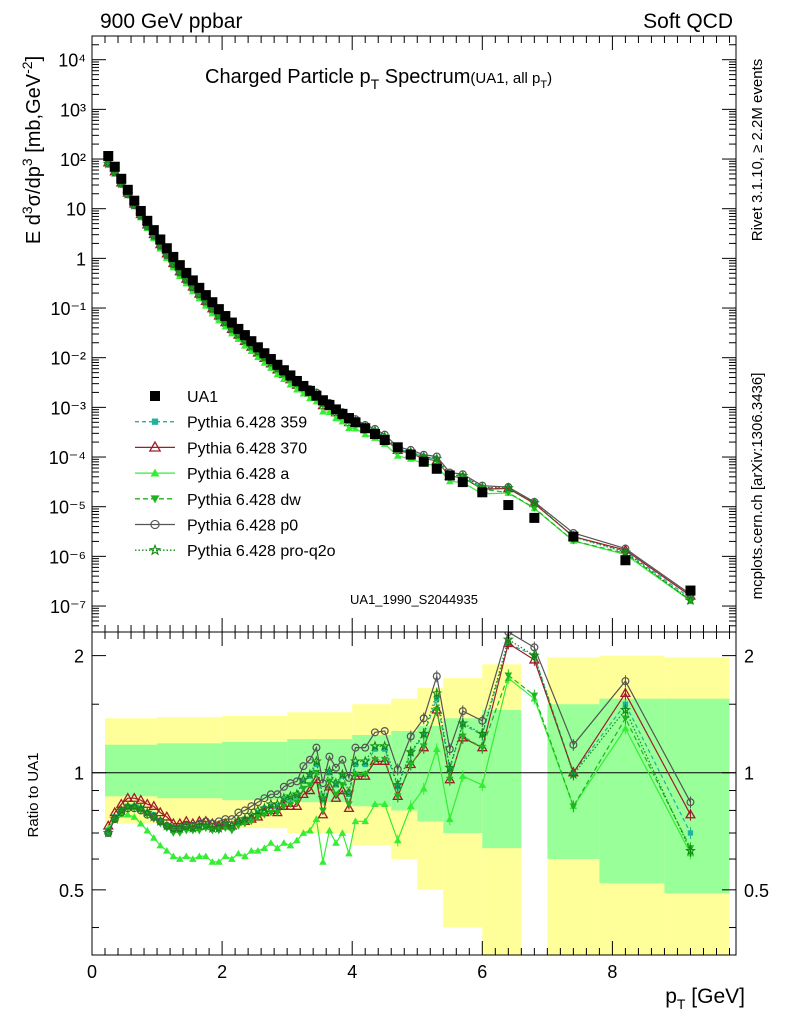  Describe the element at coordinates (715, 996) in the screenshot. I see `xlabel-unit: [GeV]` at that location.